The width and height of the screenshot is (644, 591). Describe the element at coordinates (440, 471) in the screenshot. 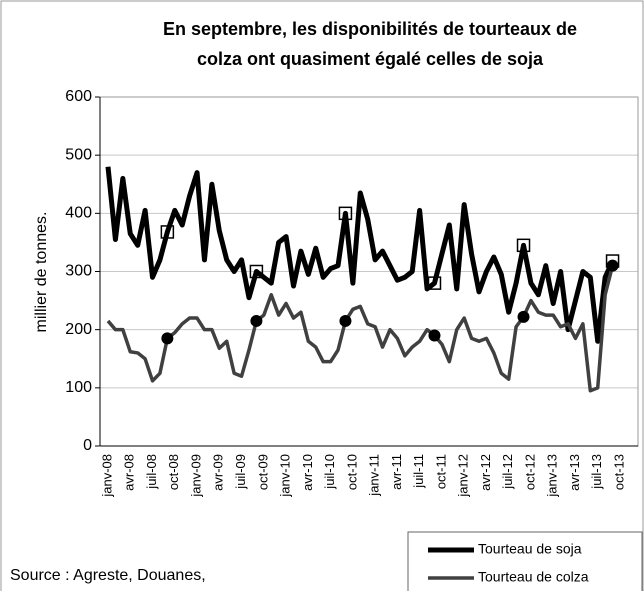

I see `x-tick-label: oct-11` at that location.